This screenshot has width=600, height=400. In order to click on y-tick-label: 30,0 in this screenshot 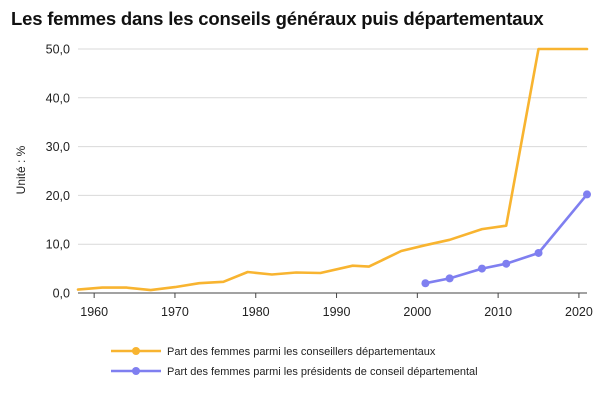, I will do `click(58, 147)`.